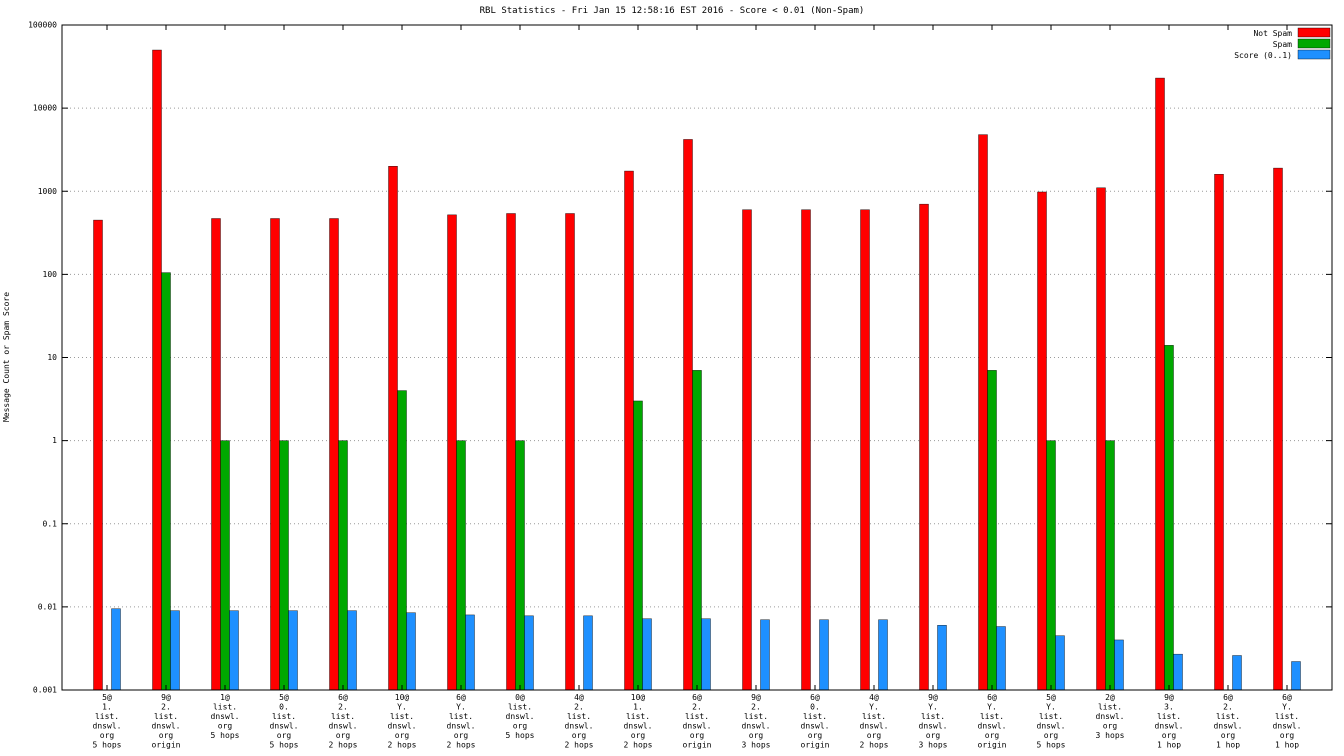  Describe the element at coordinates (54, 440) in the screenshot. I see `y-tick-label: 1` at that location.